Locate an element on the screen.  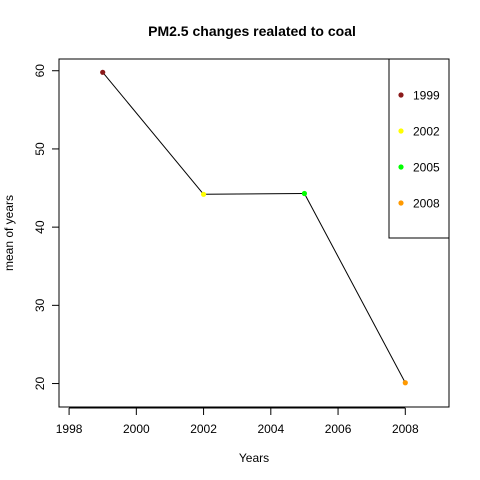
chart-title: PM2.5 changes realated to coal is located at coordinates (252, 31).